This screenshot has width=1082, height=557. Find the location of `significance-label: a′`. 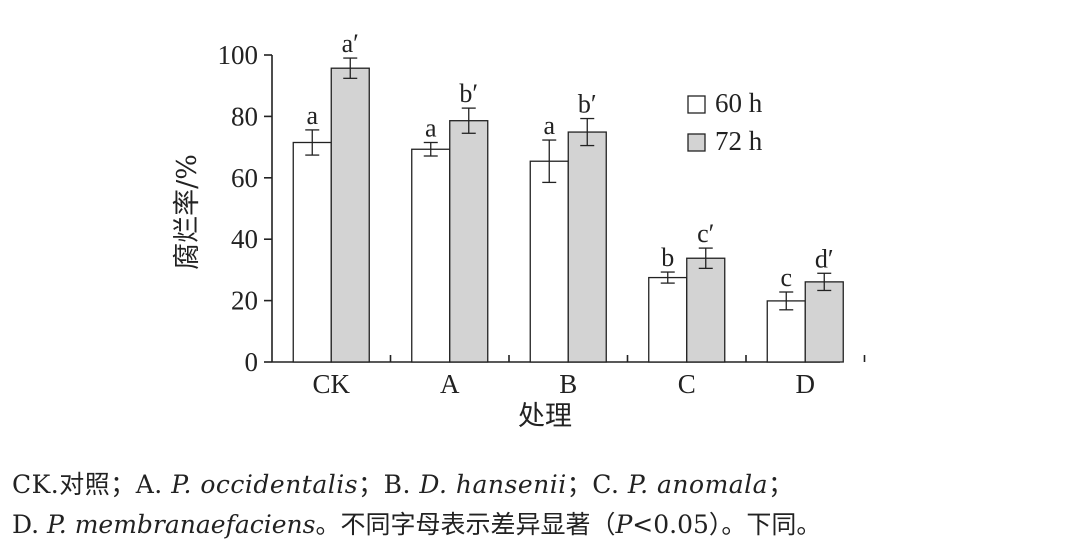

significance-label: a′ is located at coordinates (350, 43).